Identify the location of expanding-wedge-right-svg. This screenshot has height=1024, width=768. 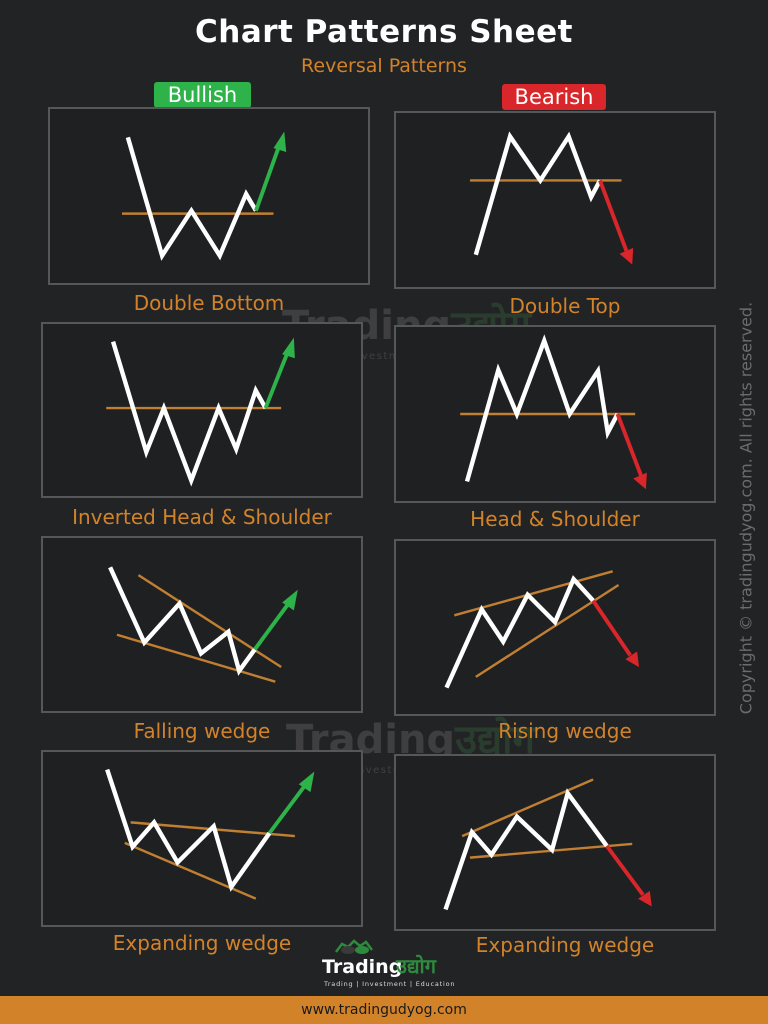
(547, 844).